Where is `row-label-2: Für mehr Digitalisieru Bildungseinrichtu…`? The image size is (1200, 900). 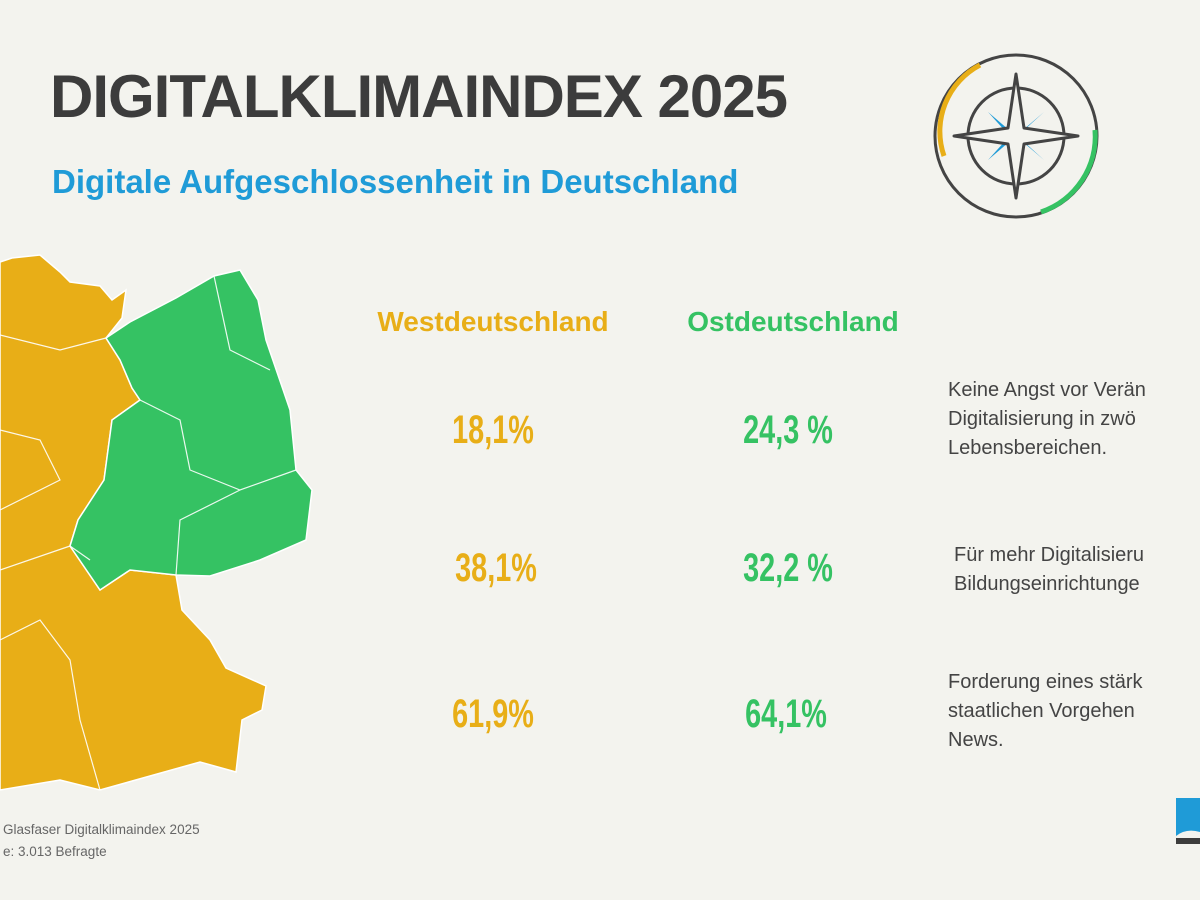
row-label-2: Für mehr Digitalisieru Bildungseinrichtu… is located at coordinates (1049, 570).